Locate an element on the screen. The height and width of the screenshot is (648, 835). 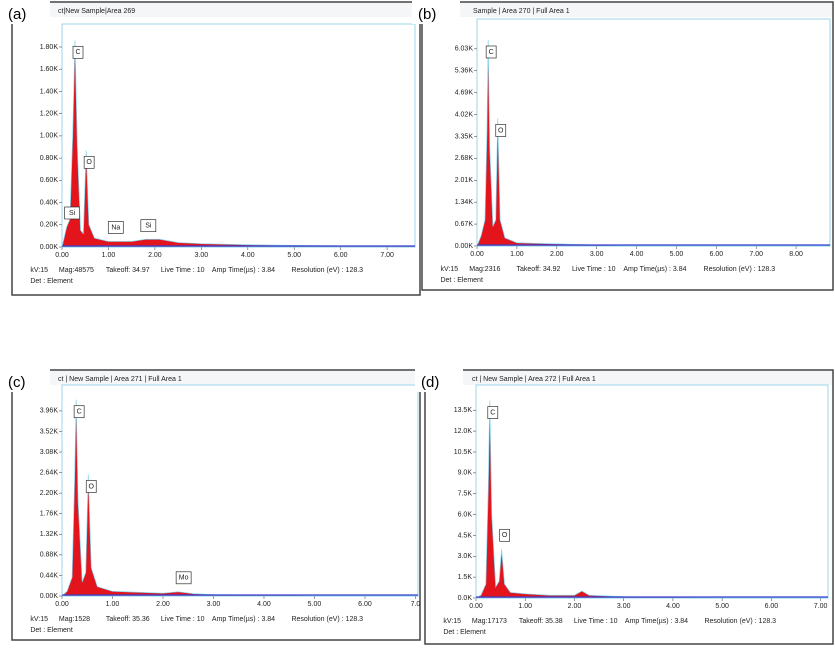
y-tick-label: 6.0K is located at coordinates (465, 514).